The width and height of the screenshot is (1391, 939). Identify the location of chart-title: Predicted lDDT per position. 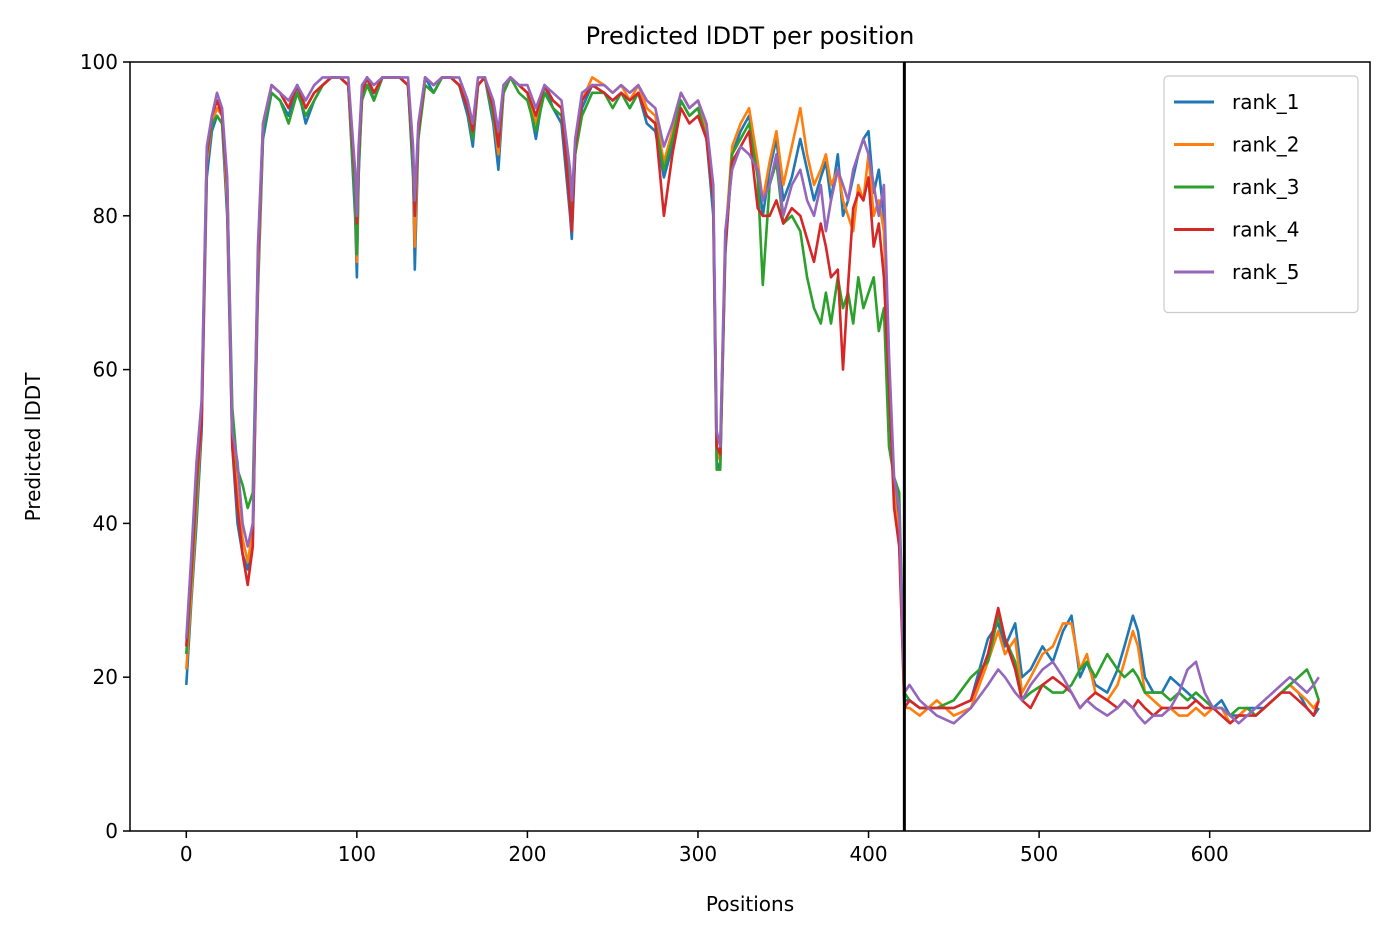
(750, 36).